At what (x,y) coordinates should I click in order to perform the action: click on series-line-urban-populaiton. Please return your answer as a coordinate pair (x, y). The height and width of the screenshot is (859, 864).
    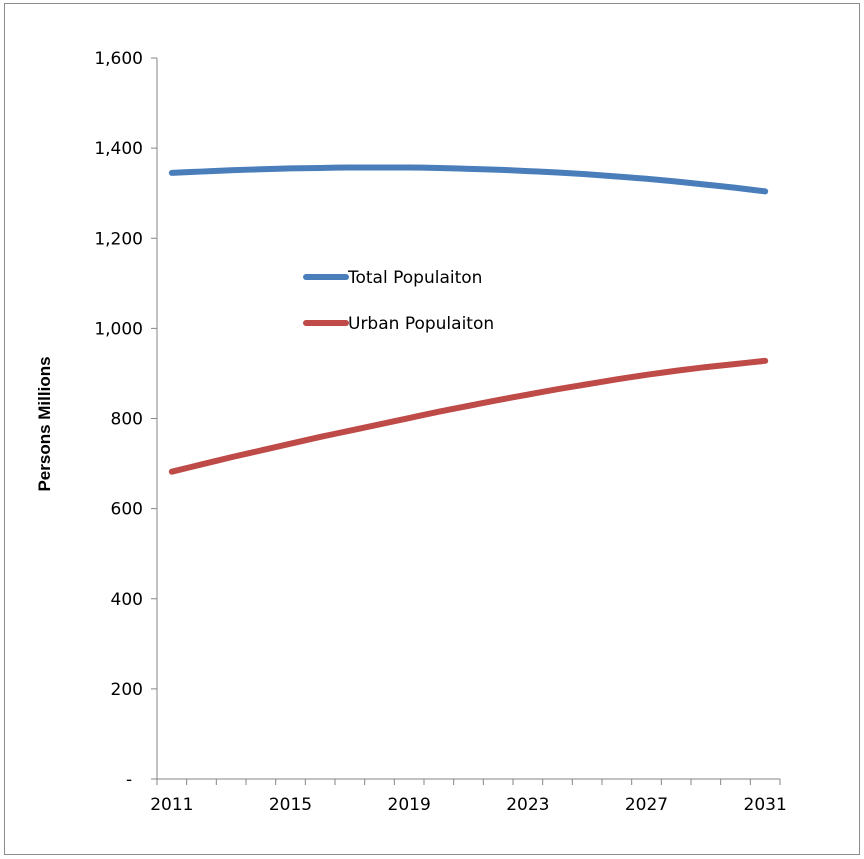
    Looking at the image, I should click on (468, 416).